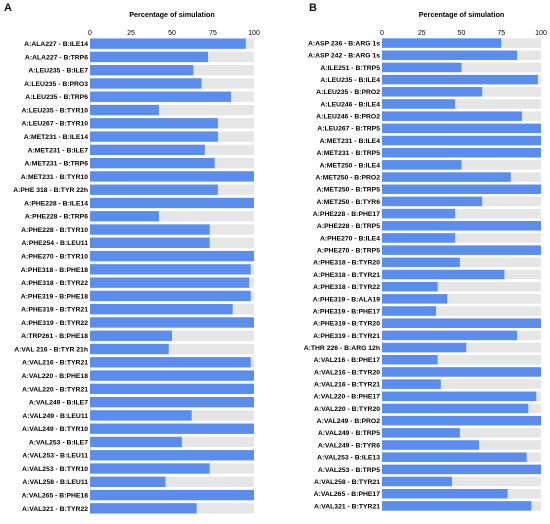 This screenshot has width=550, height=524. I want to click on category-label: A:TRP261 - B:PHE18, so click(54, 336).